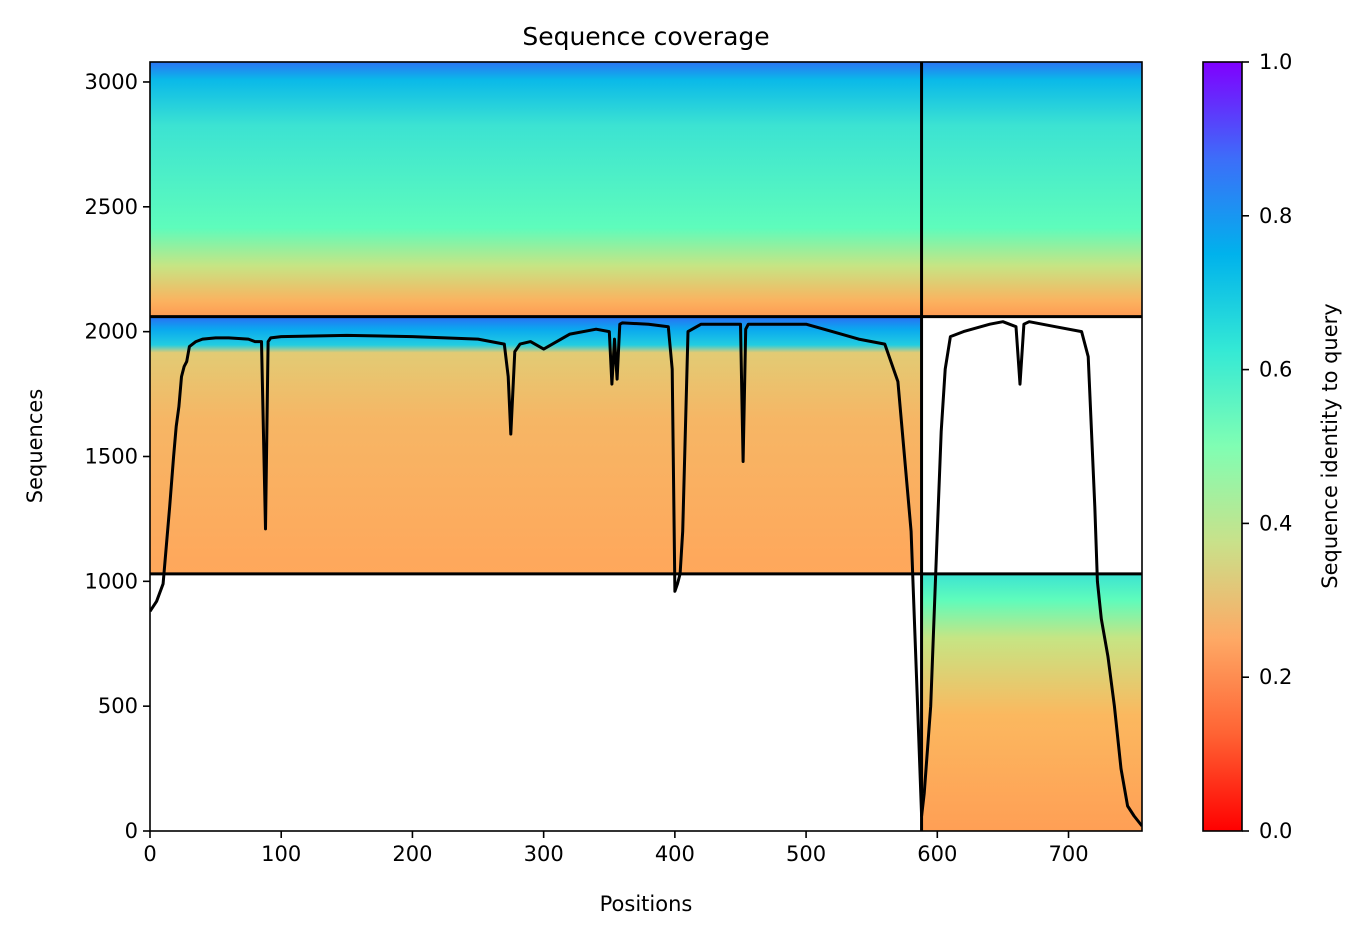 This screenshot has width=1364, height=939. I want to click on colorbar-label: Sequence identity to query, so click(1330, 445).